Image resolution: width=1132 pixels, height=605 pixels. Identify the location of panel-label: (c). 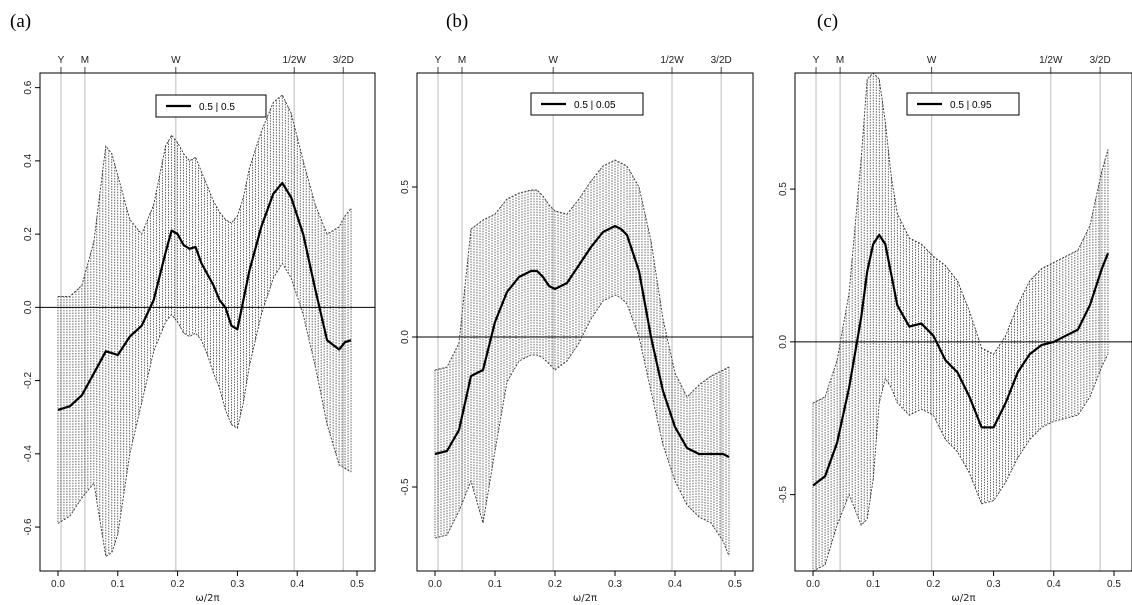
(827, 21).